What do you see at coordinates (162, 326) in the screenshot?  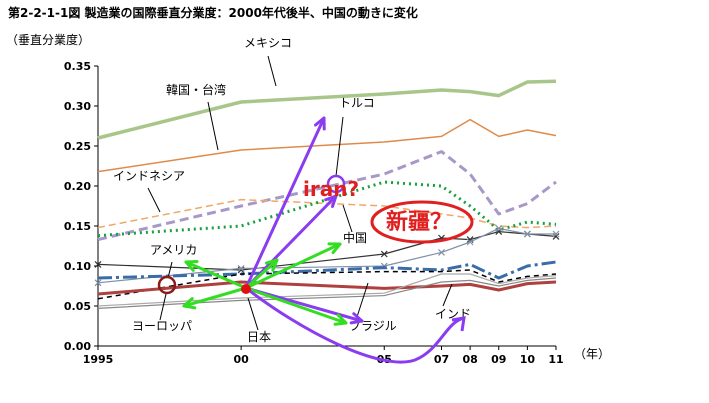 I see `series-label: ヨーロッパ` at bounding box center [162, 326].